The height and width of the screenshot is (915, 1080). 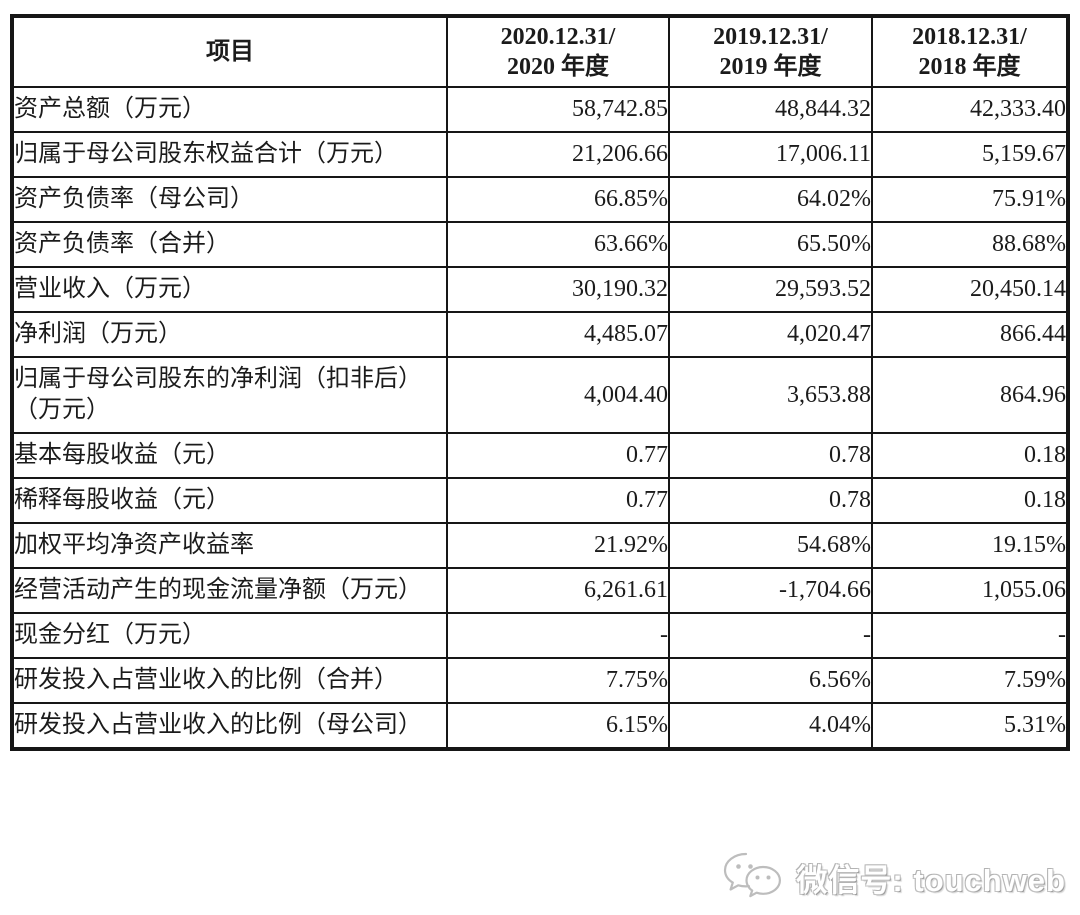 I want to click on cell-value: 7.59%, so click(x=970, y=680).